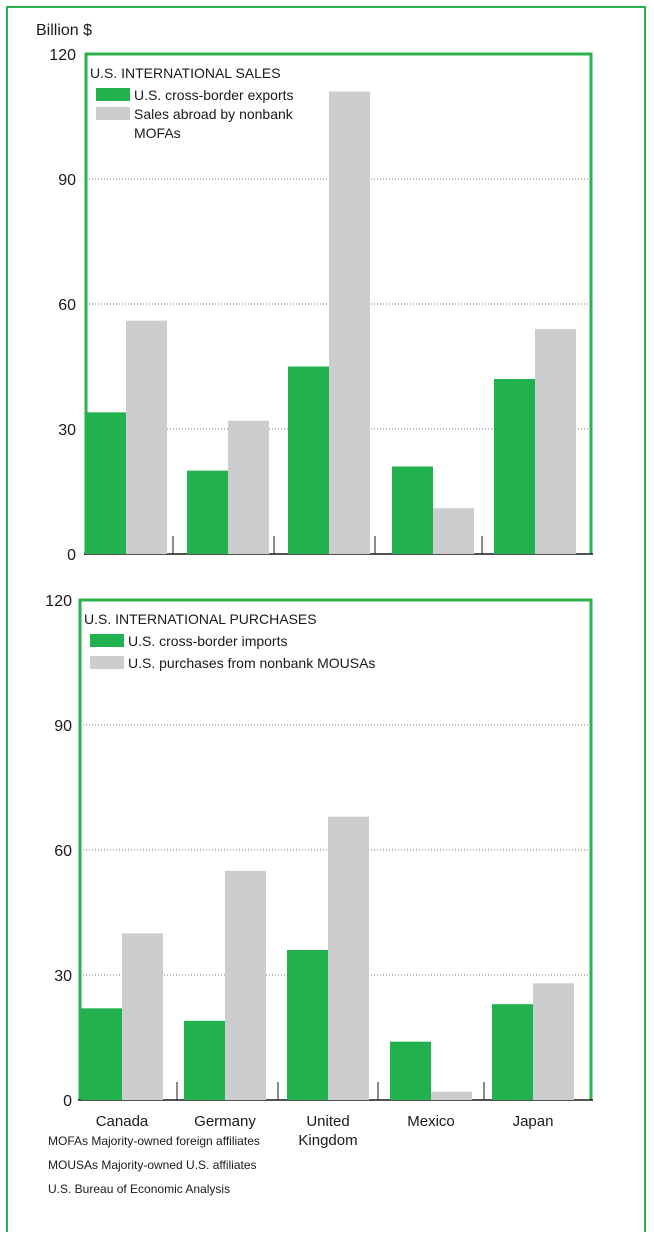 The height and width of the screenshot is (1234, 654). Describe the element at coordinates (157, 133) in the screenshot. I see `panel-1-legend-label-2: MOFAs` at that location.